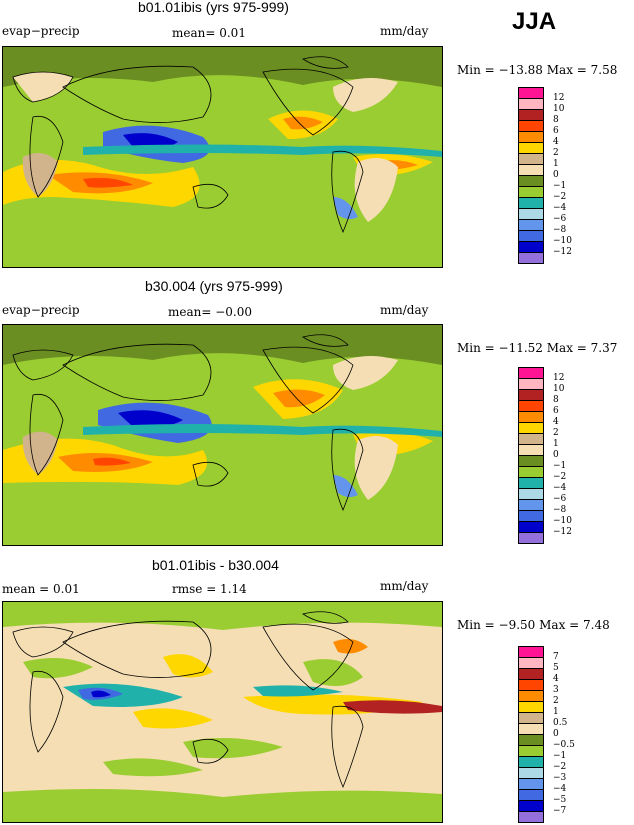 This screenshot has height=825, width=634. What do you see at coordinates (213, 7) in the screenshot?
I see `panel1-title: b01.01ibis (yrs 975-999)` at bounding box center [213, 7].